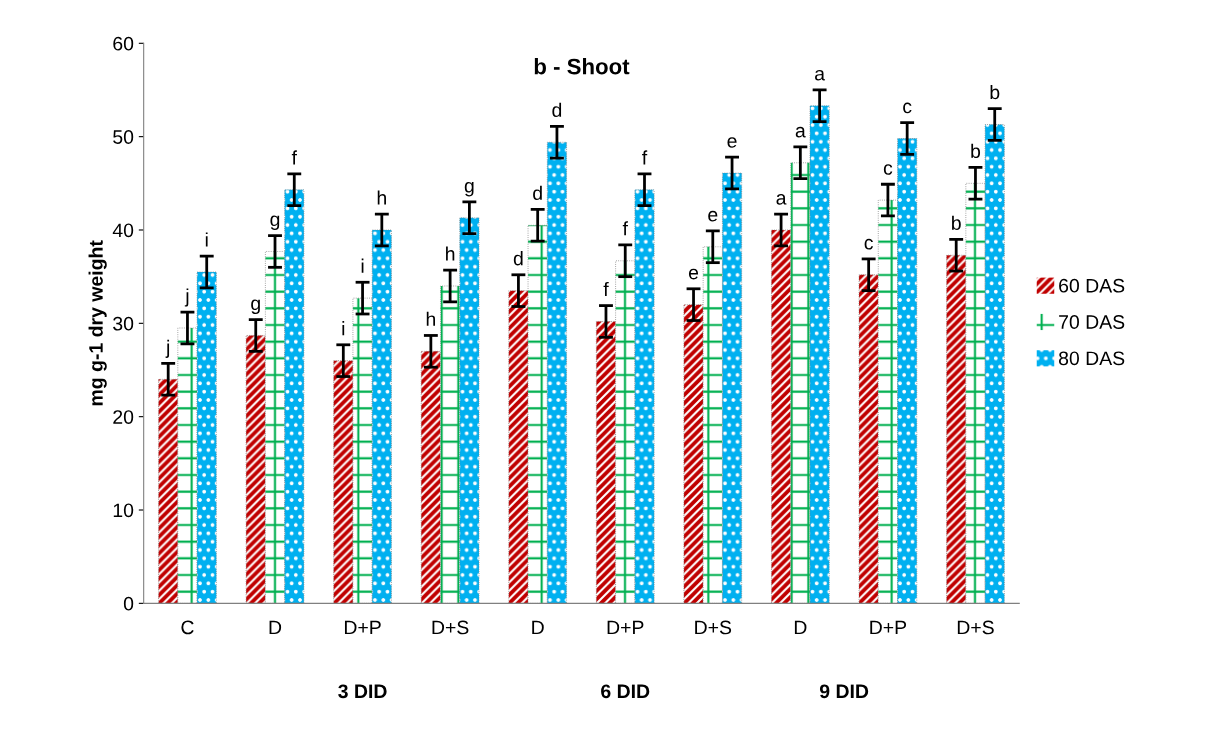  What do you see at coordinates (97, 323) in the screenshot?
I see `y-axis-title: mg g-1 dry weight` at bounding box center [97, 323].